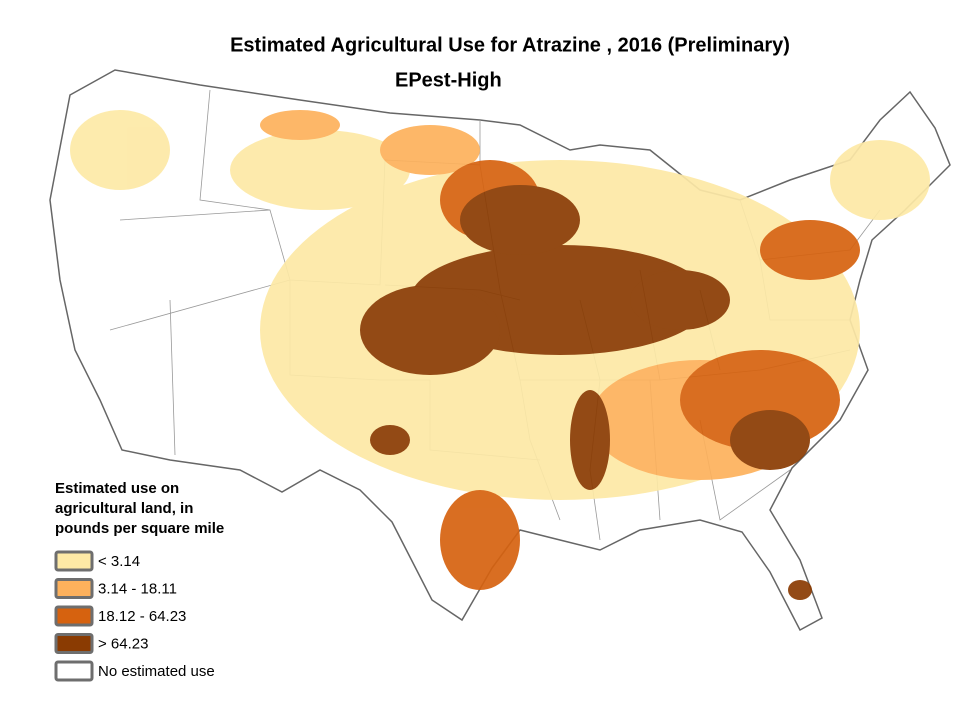 Image resolution: width=975 pixels, height=719 pixels. What do you see at coordinates (137, 588) in the screenshot?
I see `legend-label: 3.14 - 18.11` at bounding box center [137, 588].